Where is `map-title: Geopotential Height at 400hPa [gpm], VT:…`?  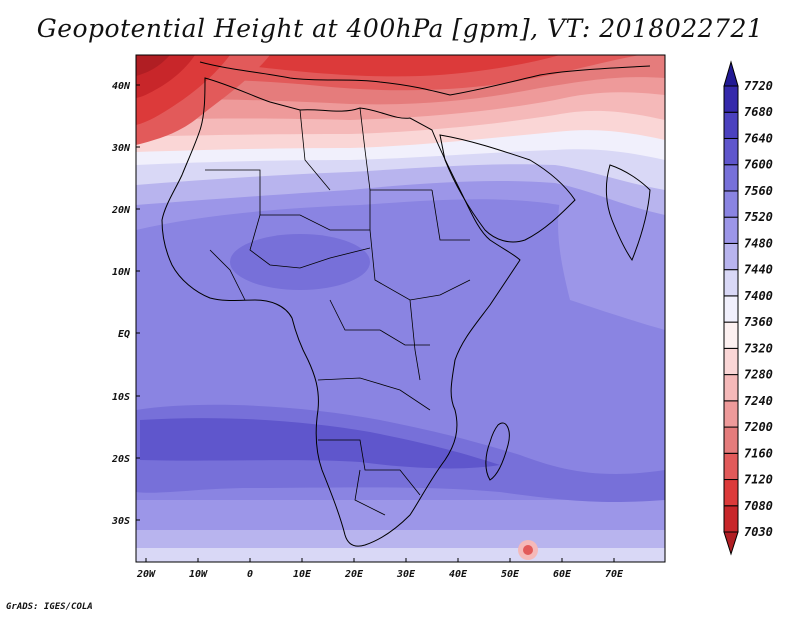
map-title: Geopotential Height at 400hPa [gpm], VT:… is located at coordinates (400, 28).